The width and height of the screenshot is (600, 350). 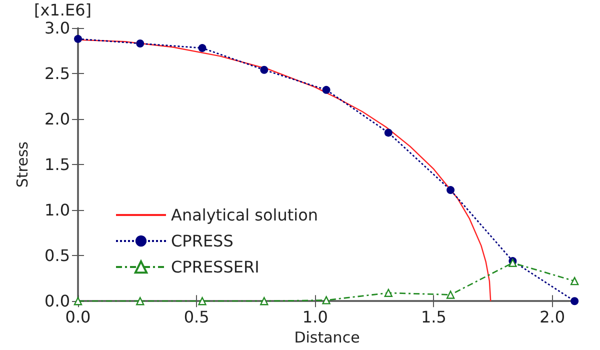 I want to click on legend-label: CPRESS, so click(x=202, y=241).